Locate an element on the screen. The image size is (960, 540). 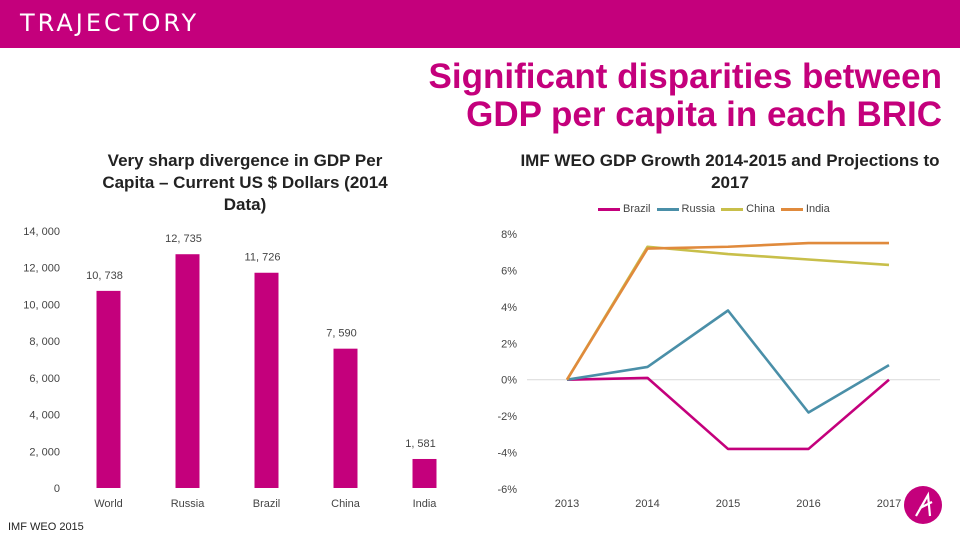
bar-value-label: 7, 590 is located at coordinates (341, 334).